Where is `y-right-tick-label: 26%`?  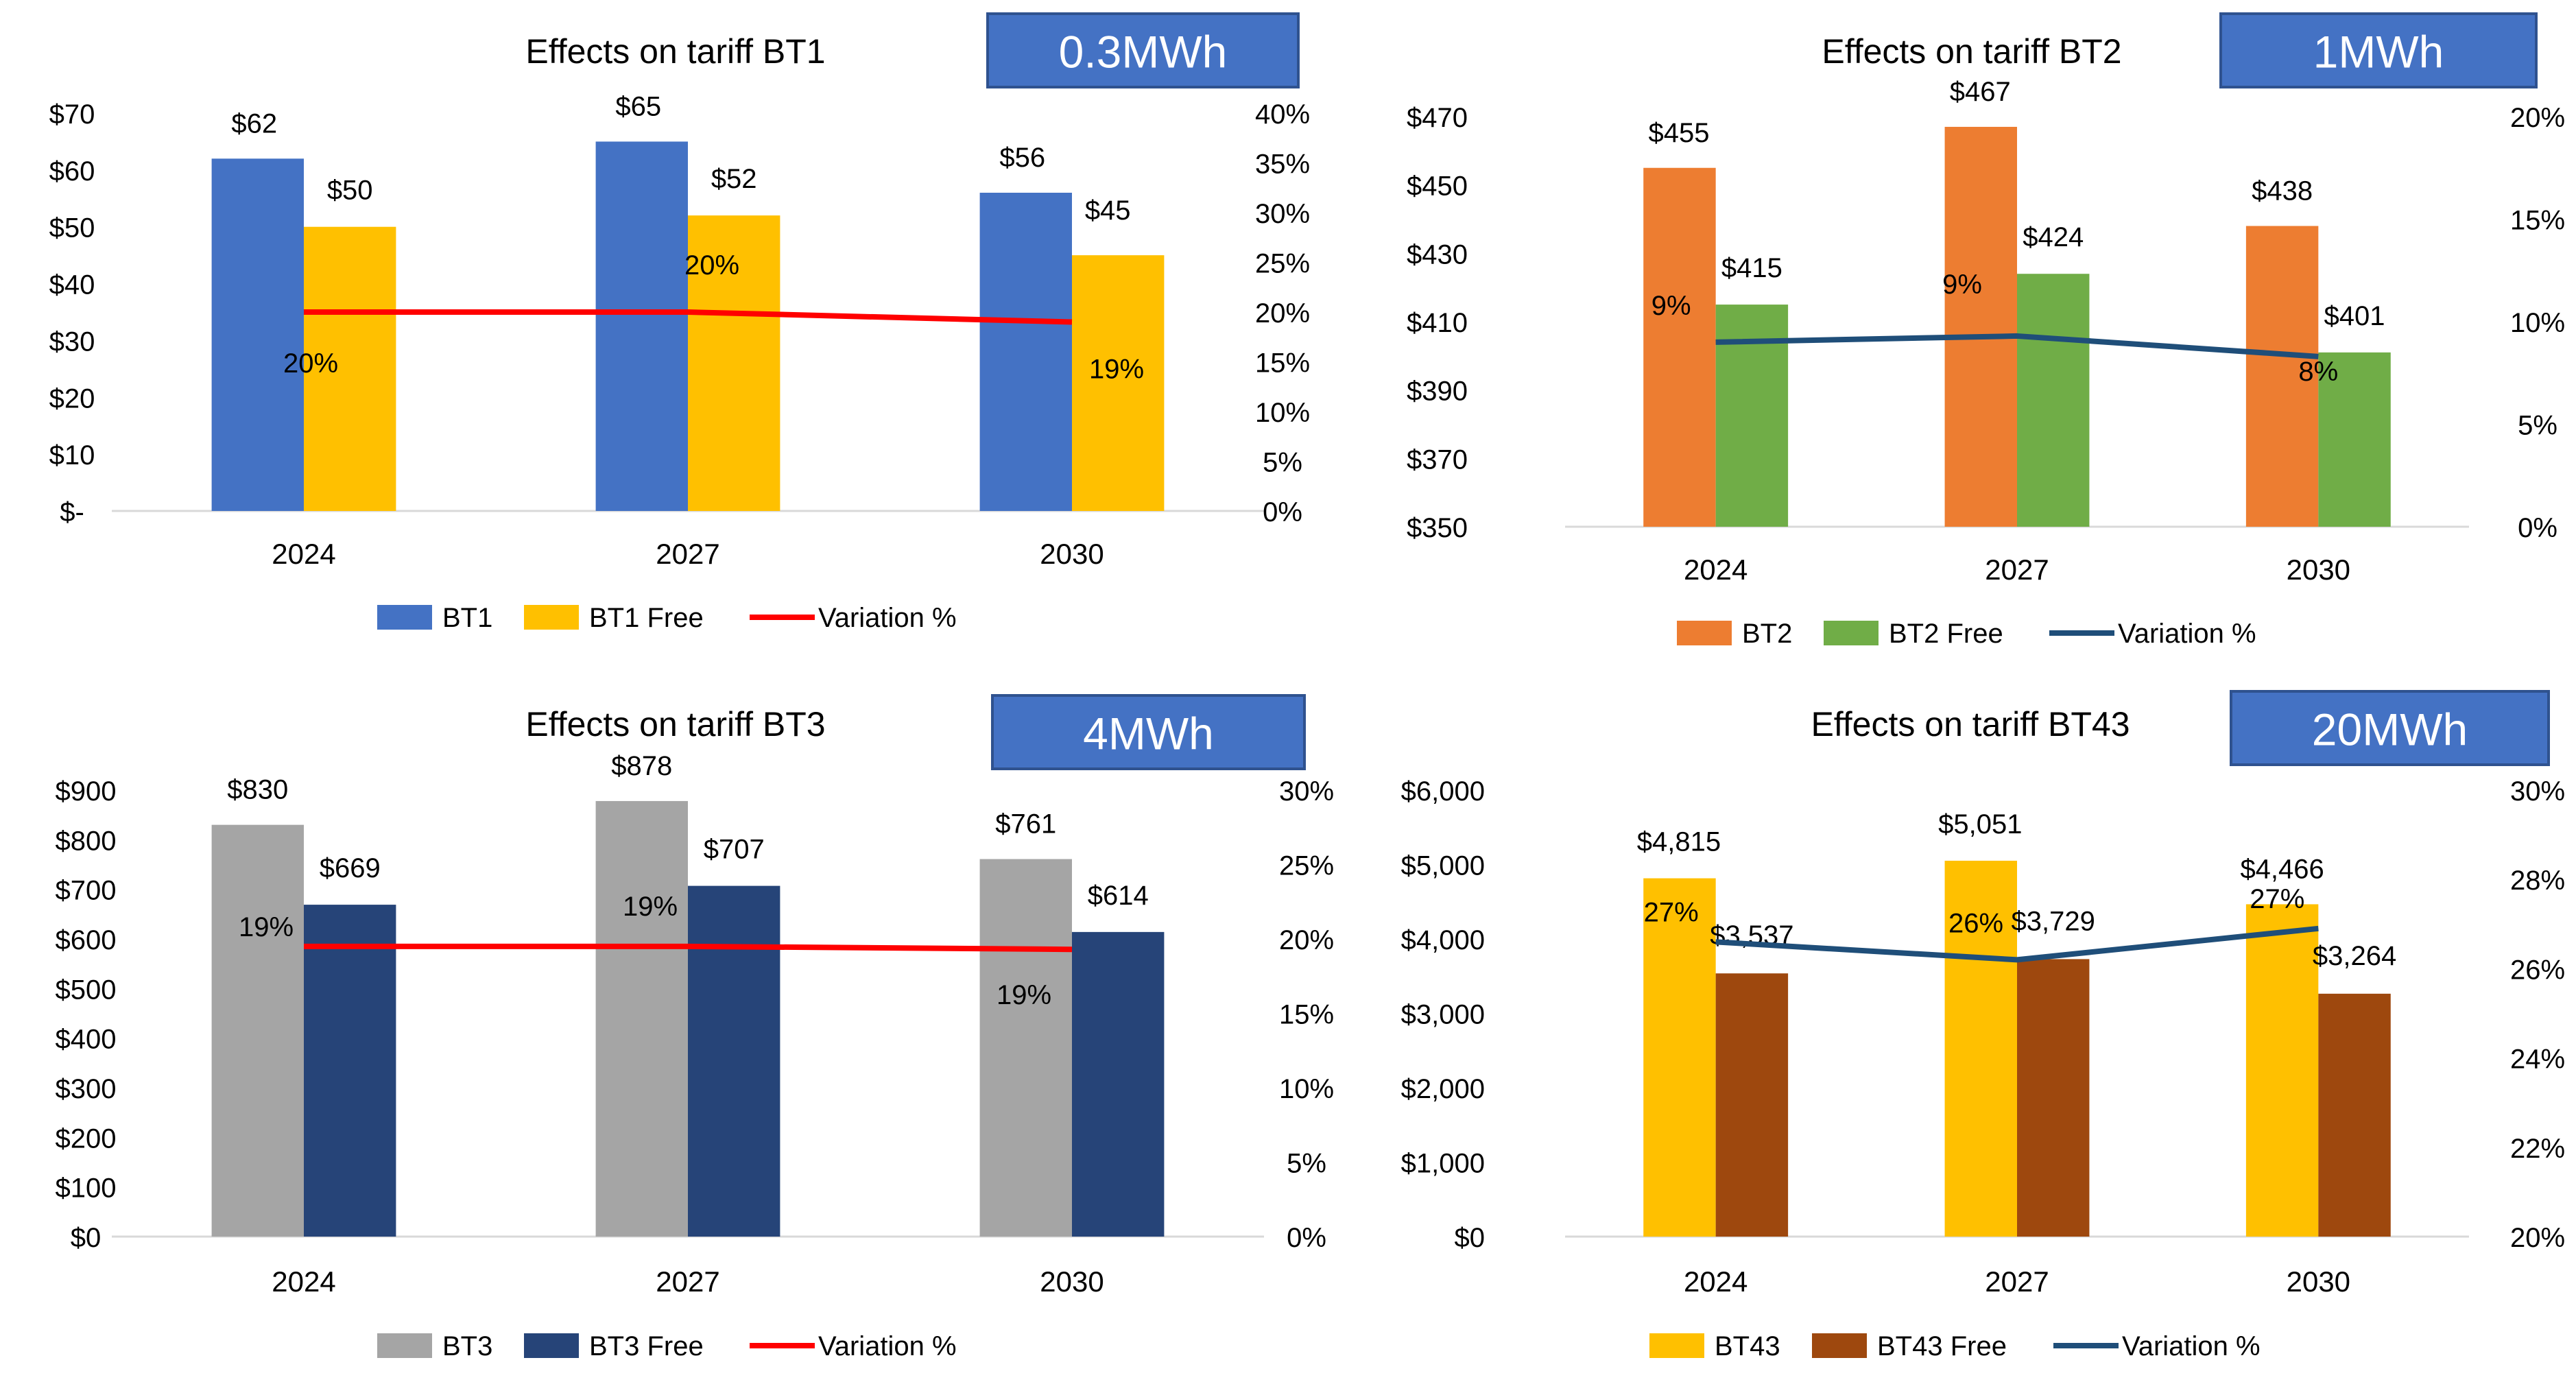
y-right-tick-label: 26% is located at coordinates (2537, 970).